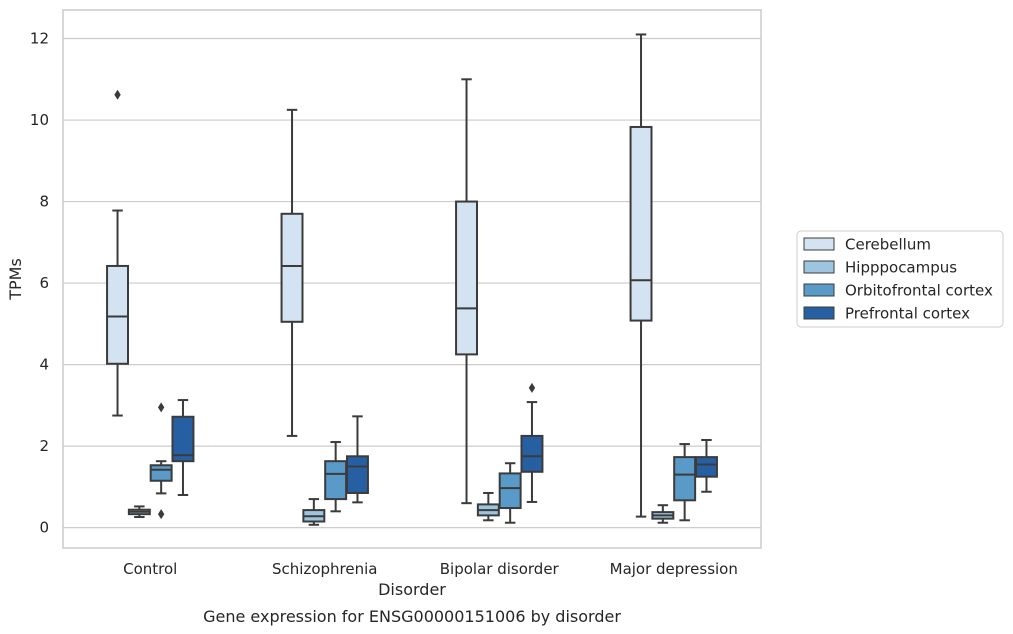 The image size is (1013, 634). Describe the element at coordinates (888, 245) in the screenshot. I see `legend-label: Cerebellum` at that location.